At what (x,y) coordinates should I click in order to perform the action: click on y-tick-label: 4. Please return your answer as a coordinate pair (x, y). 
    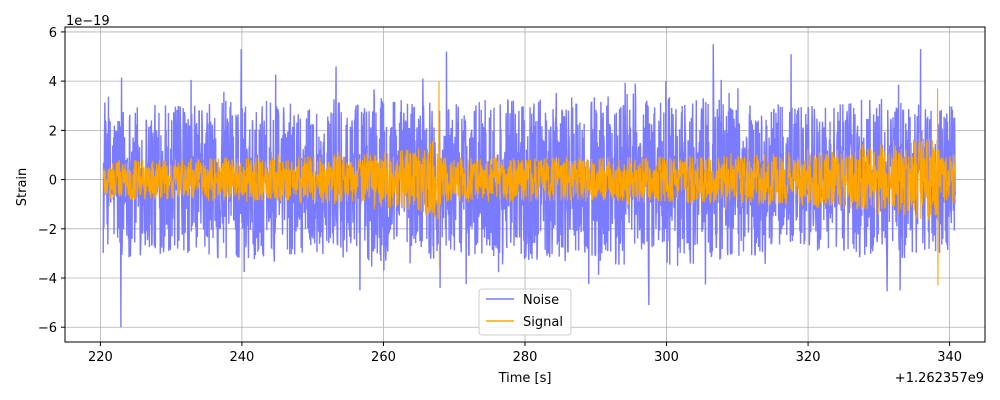
    Looking at the image, I should click on (53, 82).